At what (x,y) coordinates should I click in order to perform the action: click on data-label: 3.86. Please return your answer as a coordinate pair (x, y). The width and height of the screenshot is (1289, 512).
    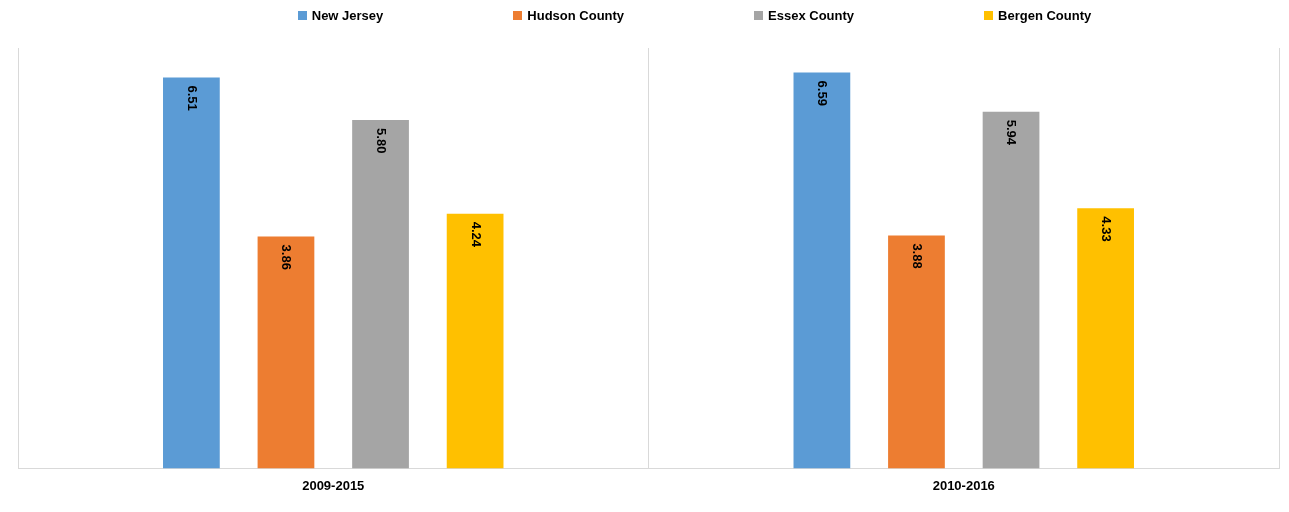
    Looking at the image, I should click on (287, 257).